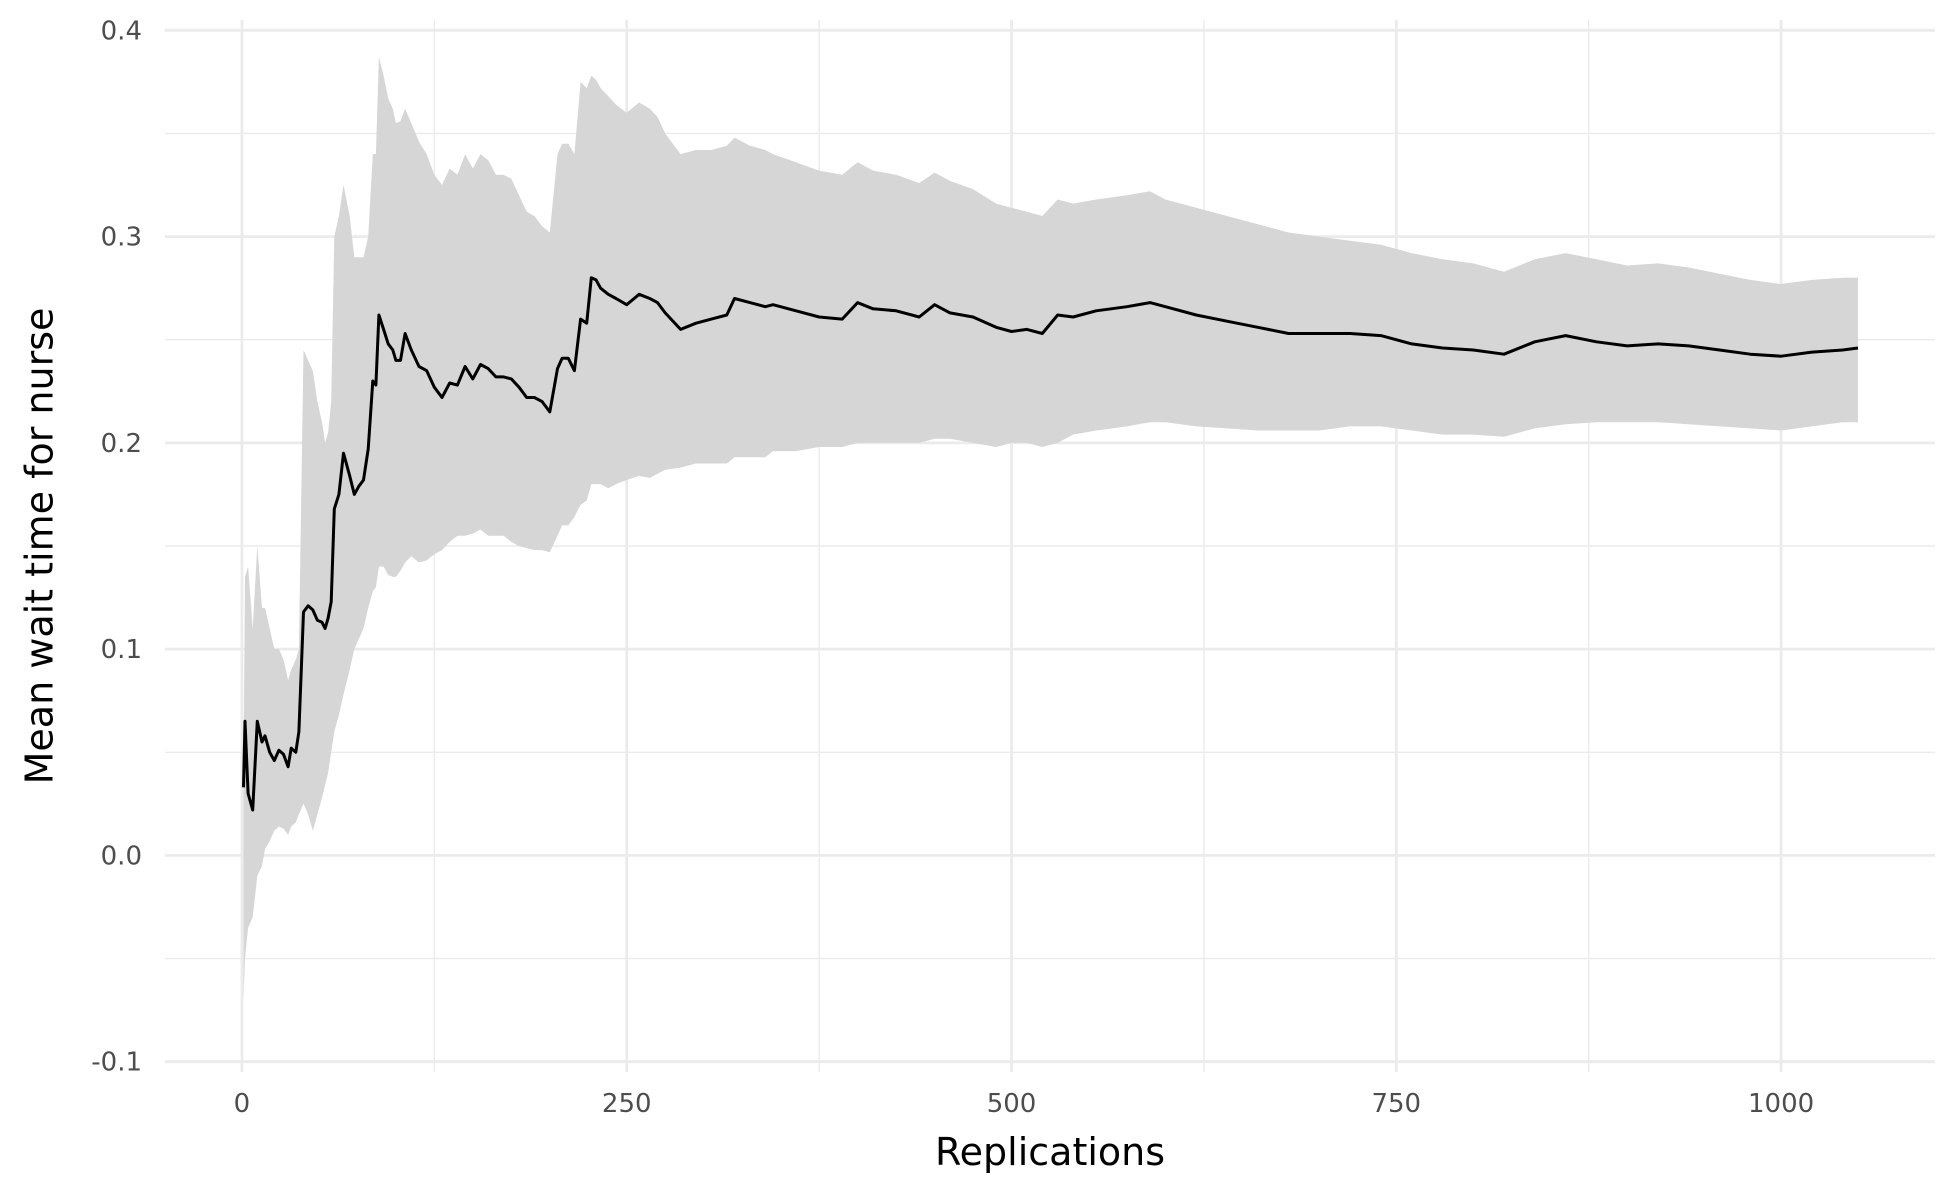  I want to click on y-axis-ticks: -0.1 0.0 0.1 0.2 0.3 0.4, so click(116, 546).